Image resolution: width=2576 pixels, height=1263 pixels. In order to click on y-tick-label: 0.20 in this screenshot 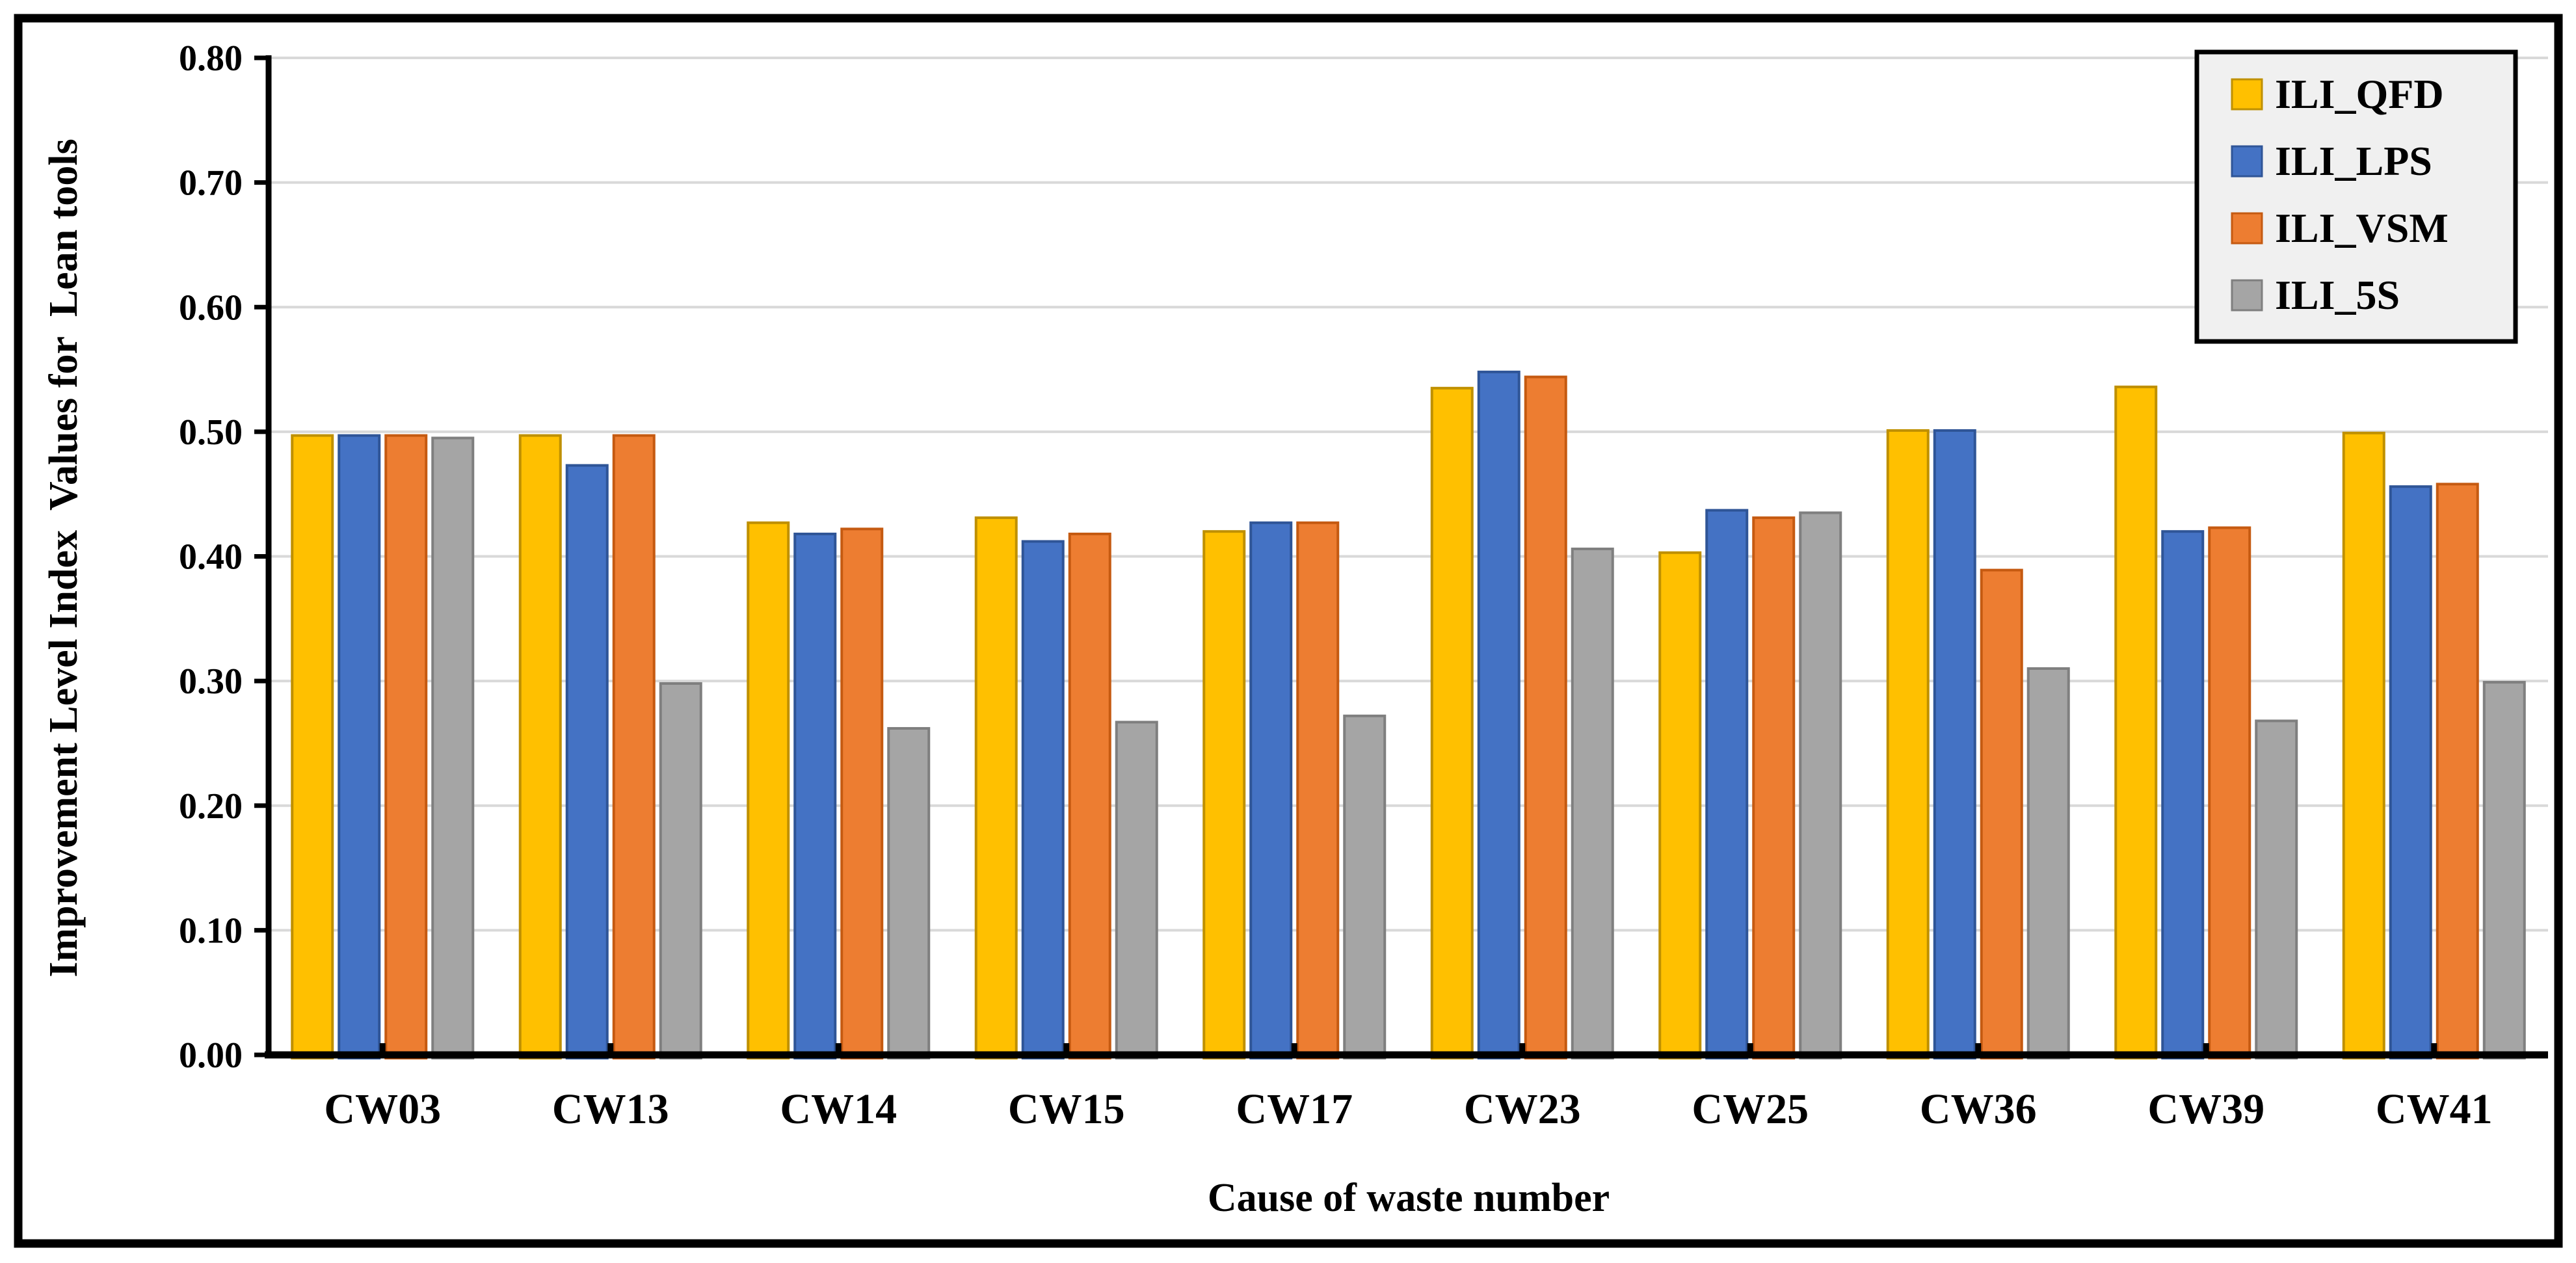, I will do `click(211, 806)`.